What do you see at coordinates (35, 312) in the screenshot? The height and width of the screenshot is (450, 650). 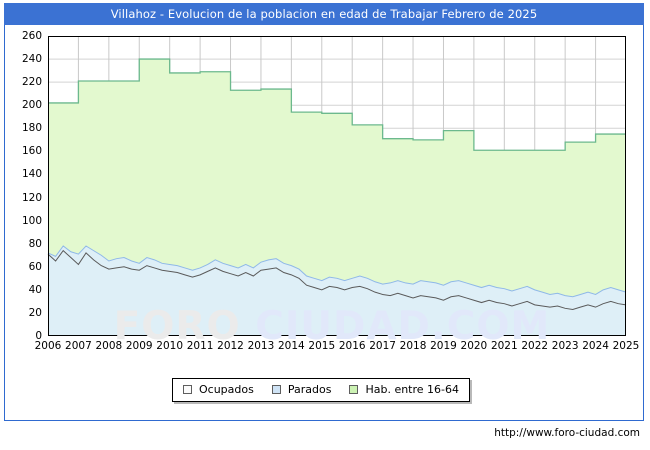 I see `y-axis-tick-label: 20` at bounding box center [35, 312].